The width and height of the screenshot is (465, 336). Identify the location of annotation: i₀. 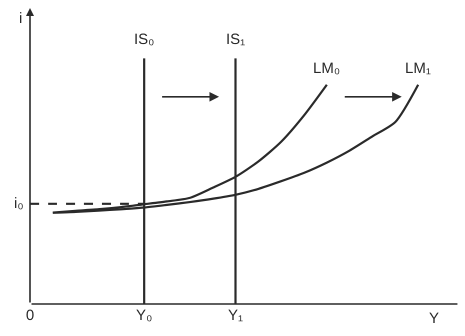
(19, 203).